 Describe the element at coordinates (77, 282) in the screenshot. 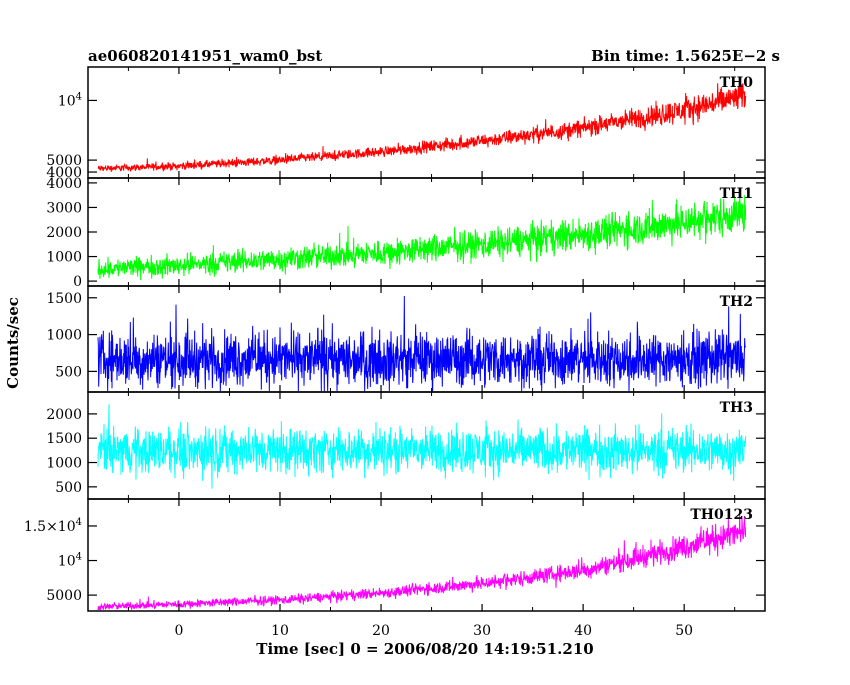

I see `y-tick-label: 0` at that location.